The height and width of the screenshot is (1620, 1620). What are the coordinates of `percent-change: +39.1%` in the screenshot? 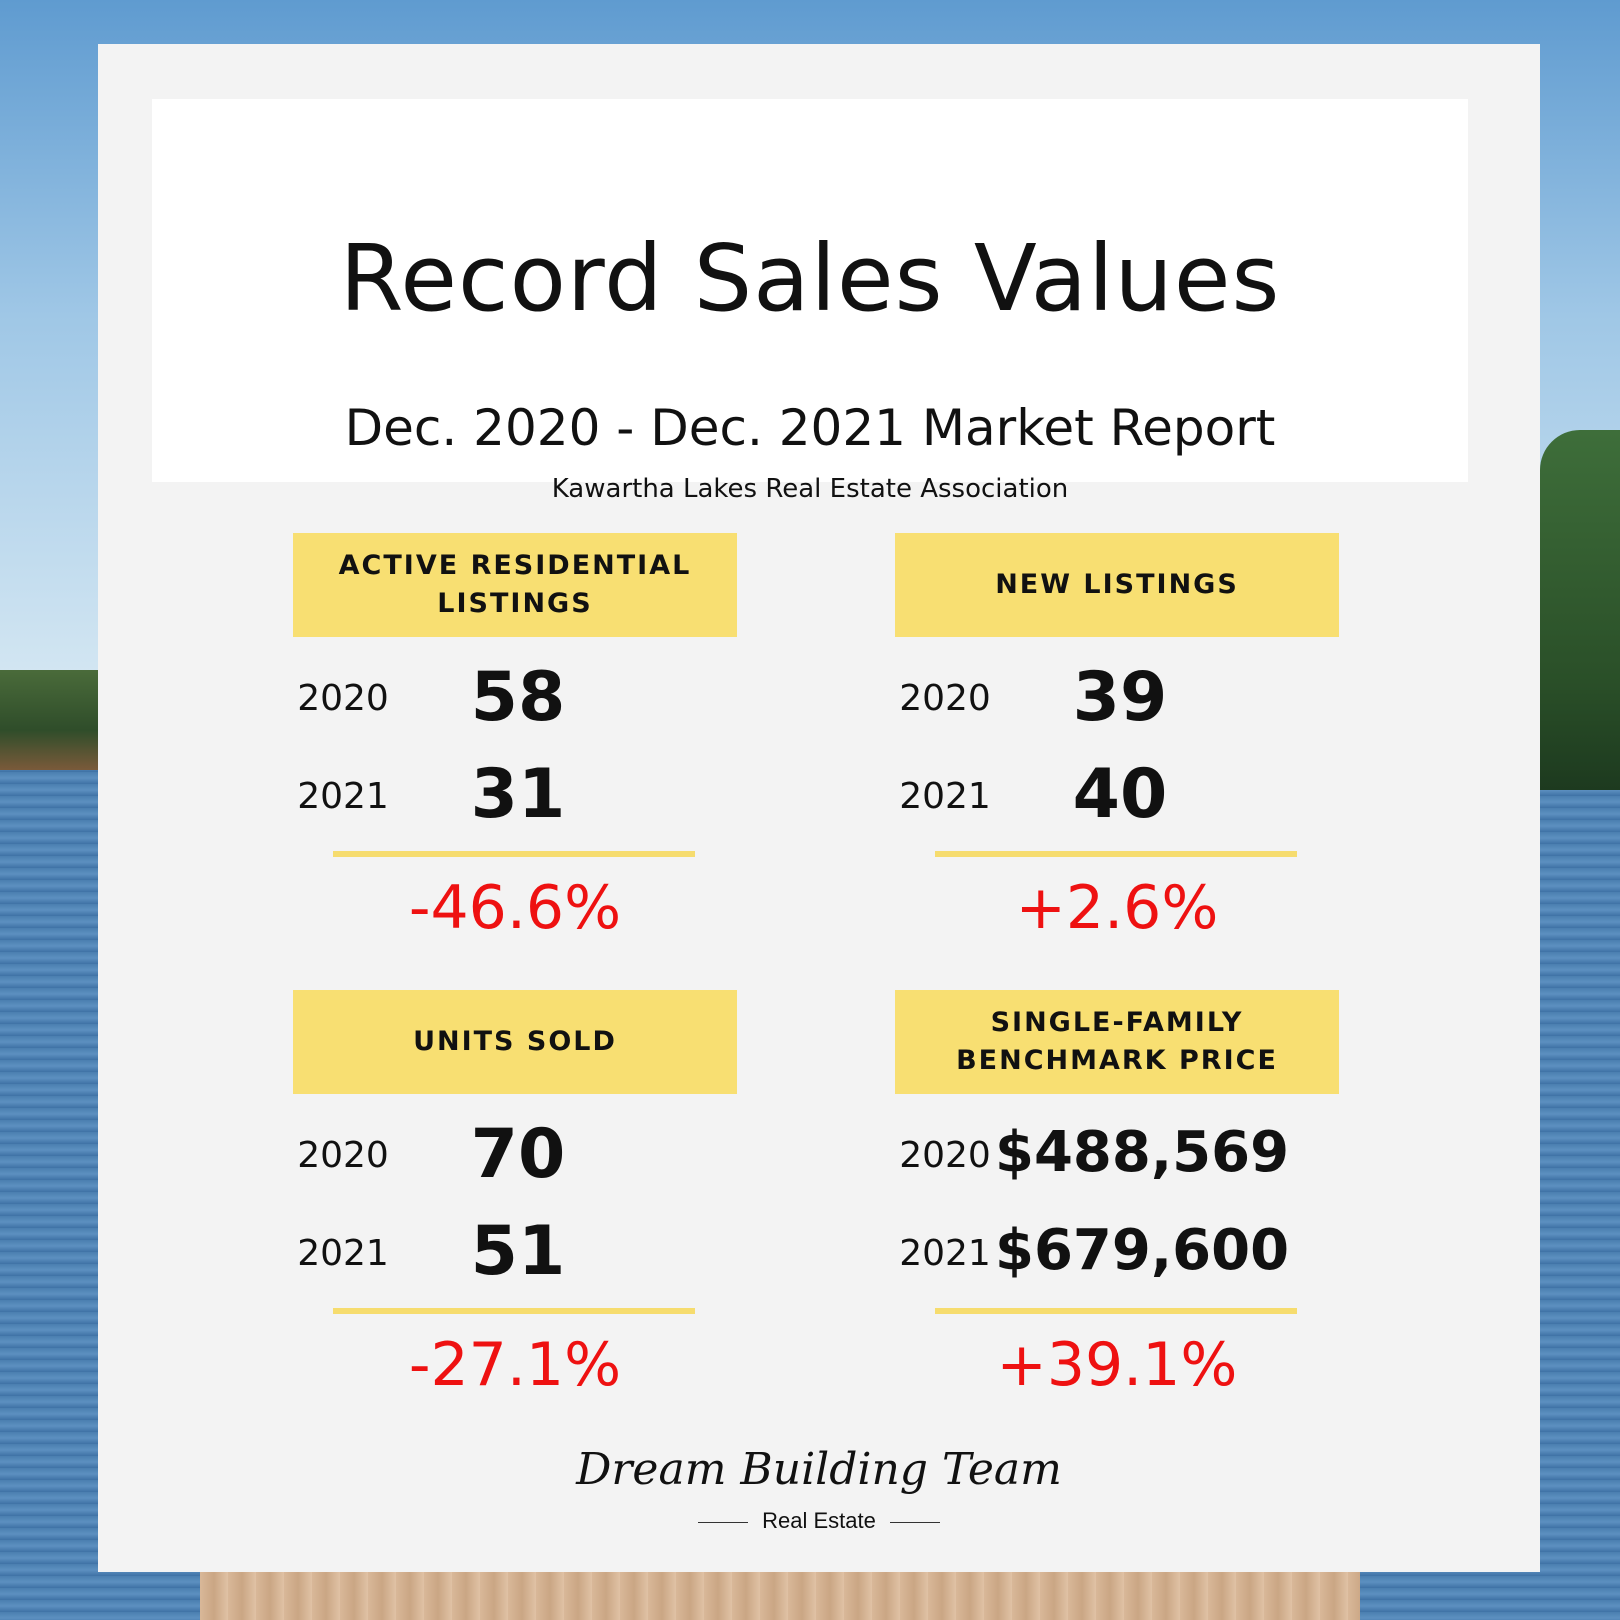 It's located at (1117, 1365).